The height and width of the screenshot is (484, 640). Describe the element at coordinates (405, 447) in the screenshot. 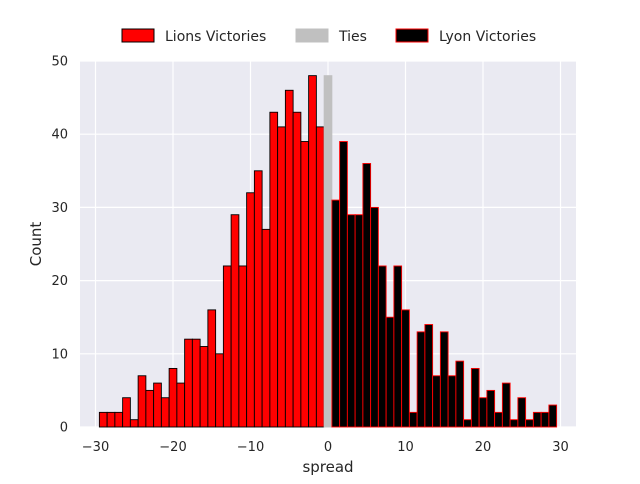

I see `x-tick-label: 10` at that location.